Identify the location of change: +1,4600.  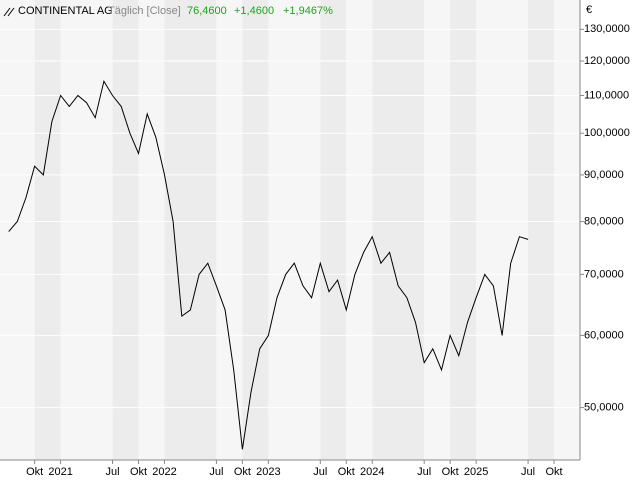
(254, 11).